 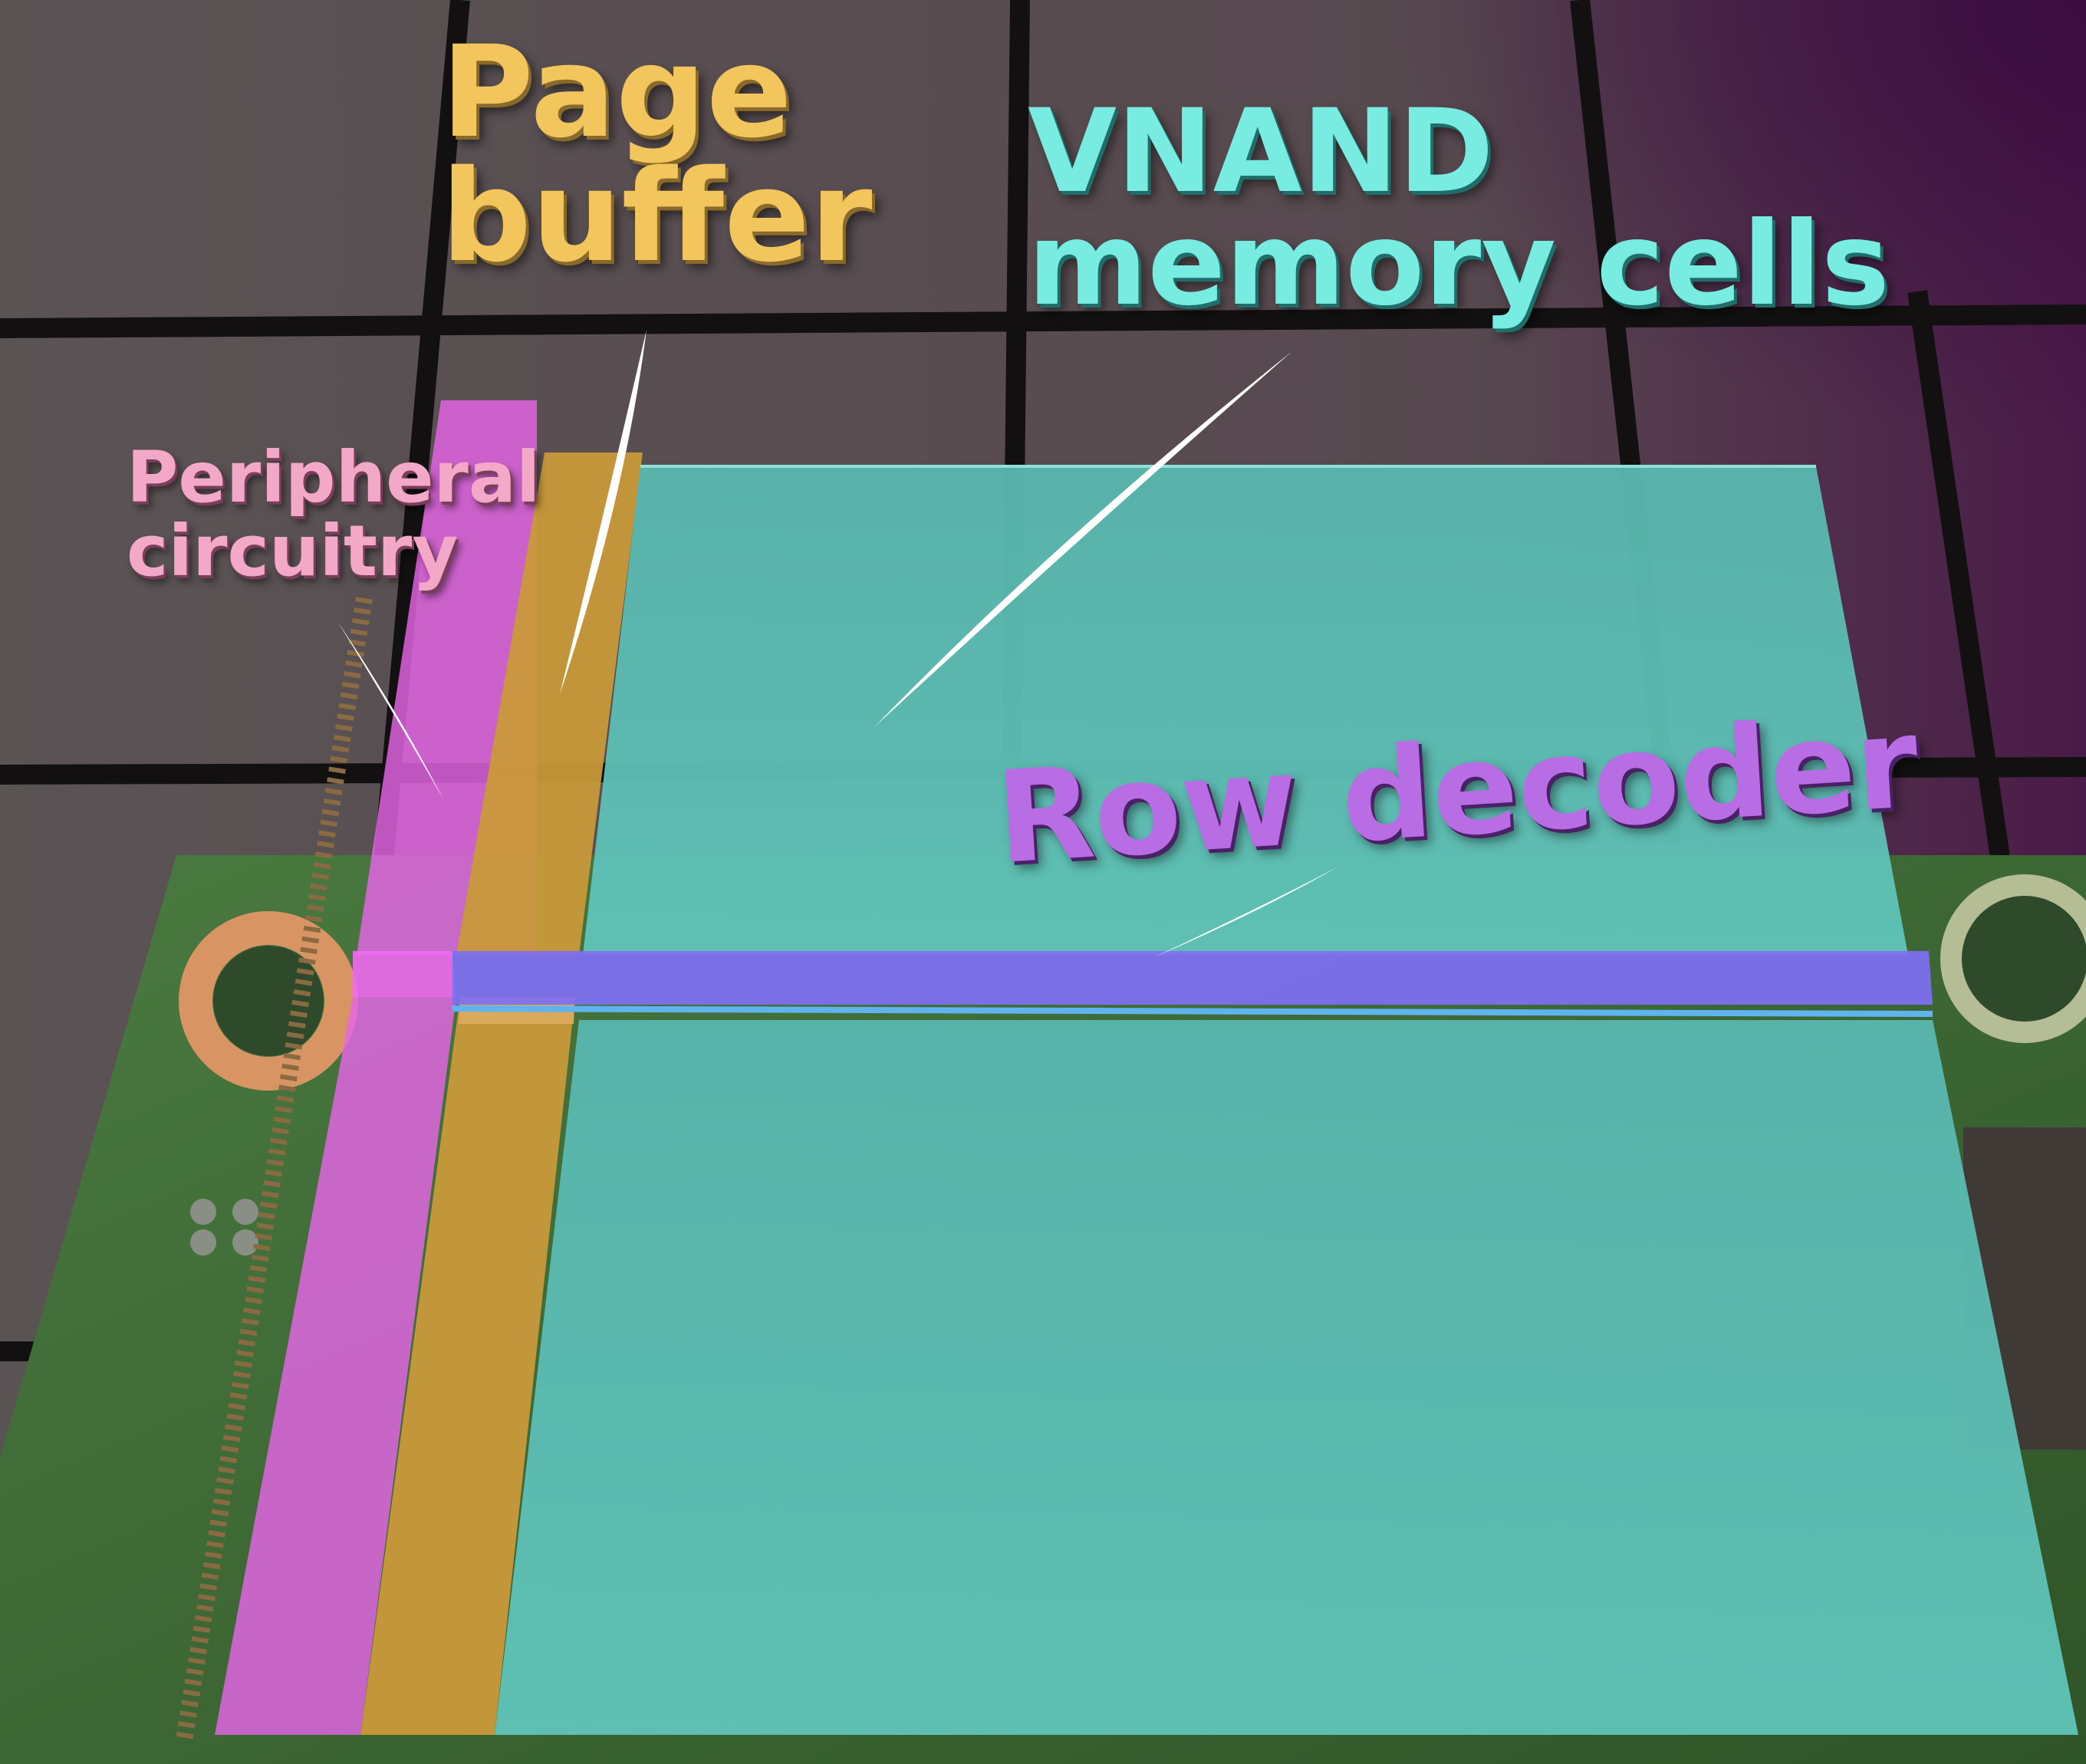 I want to click on mounting-hole-right-center, so click(x=2024, y=959).